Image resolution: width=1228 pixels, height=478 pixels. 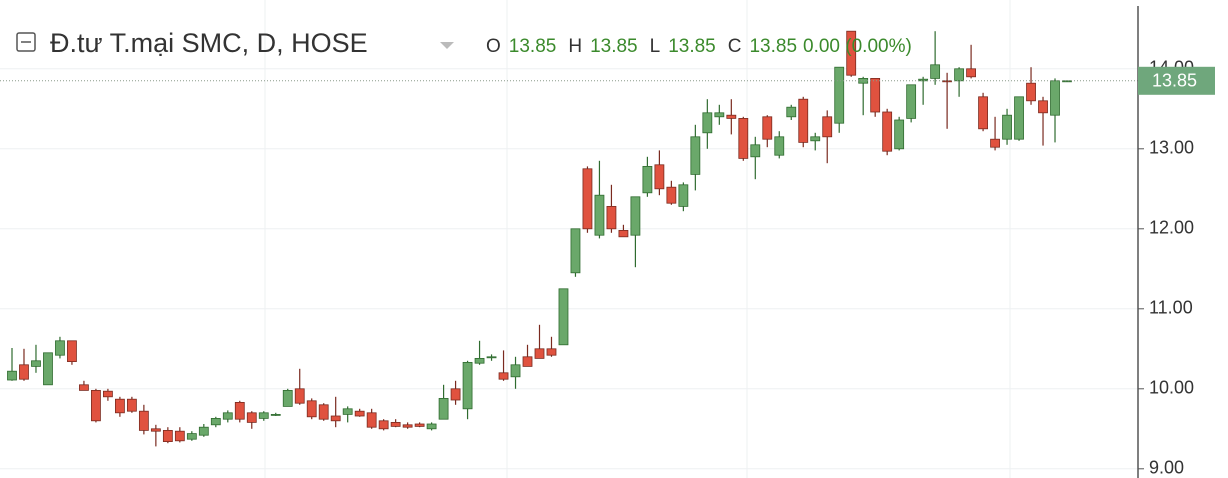 I want to click on y-tick-label: 10.00, so click(x=1171, y=388).